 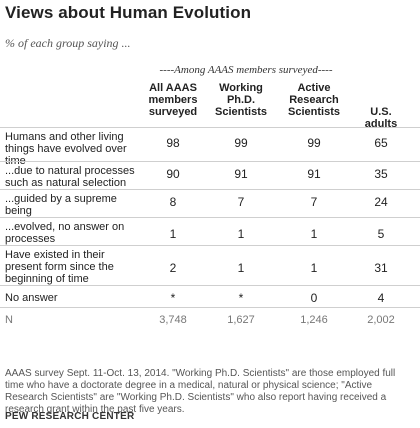 I want to click on column-header-all-aaas: All AAAS members surveyed, so click(x=173, y=100).